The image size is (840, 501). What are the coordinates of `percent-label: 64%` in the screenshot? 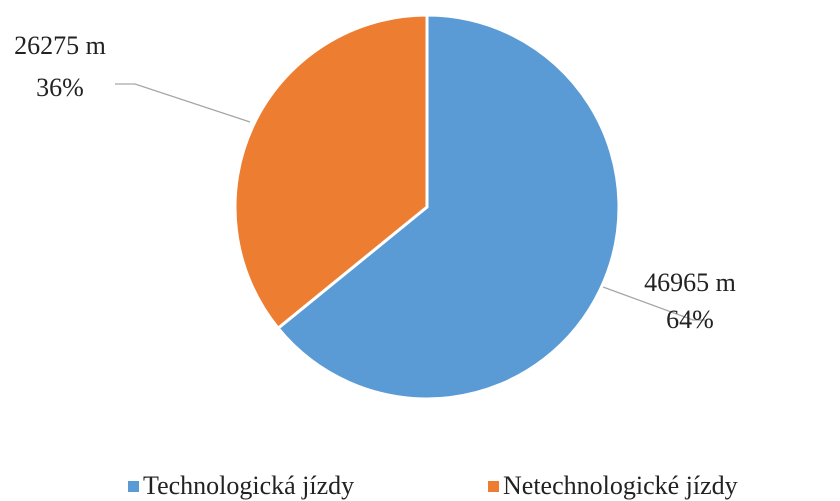 It's located at (690, 319).